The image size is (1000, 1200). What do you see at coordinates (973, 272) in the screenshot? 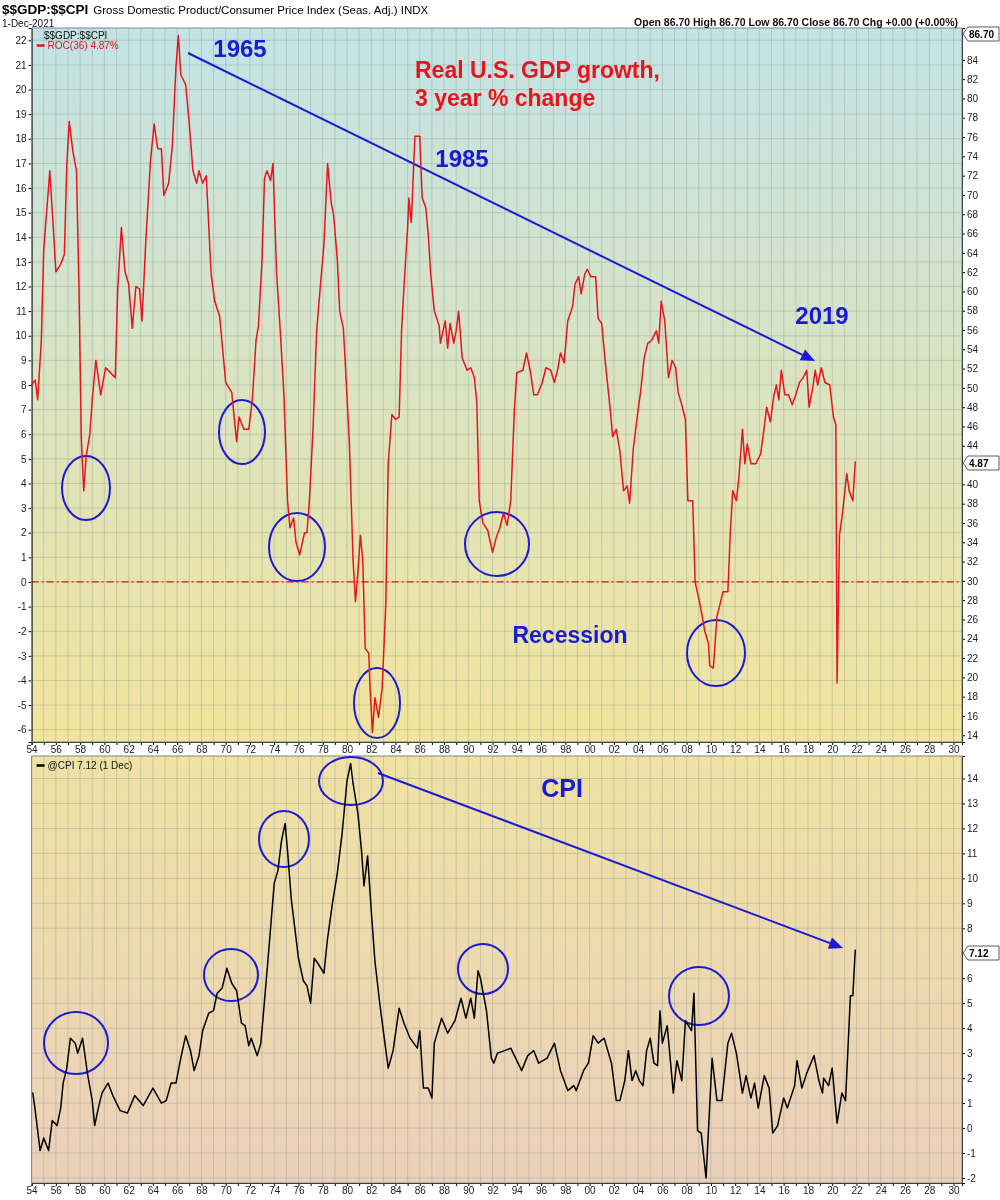
I see `y2-tick-label: 62` at bounding box center [973, 272].